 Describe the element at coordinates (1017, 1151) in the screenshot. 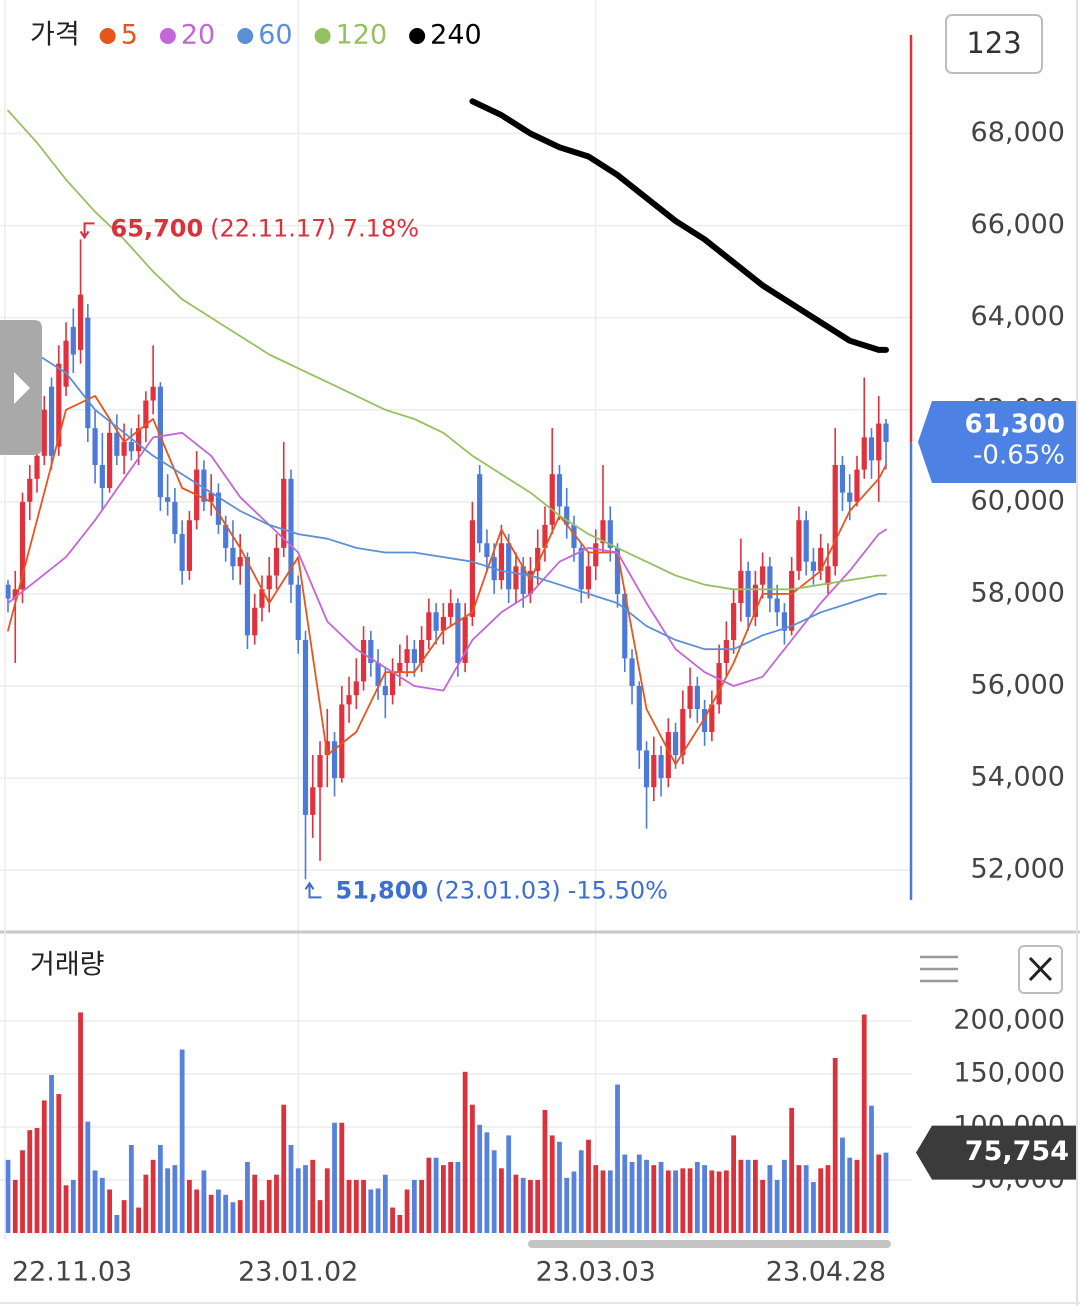

I see `volume-badge-value: 75,754` at that location.